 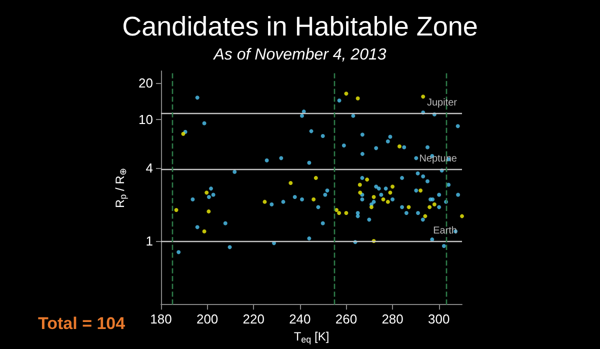 I want to click on chart-title: Candidates in Habitable Zone, so click(x=300, y=27).